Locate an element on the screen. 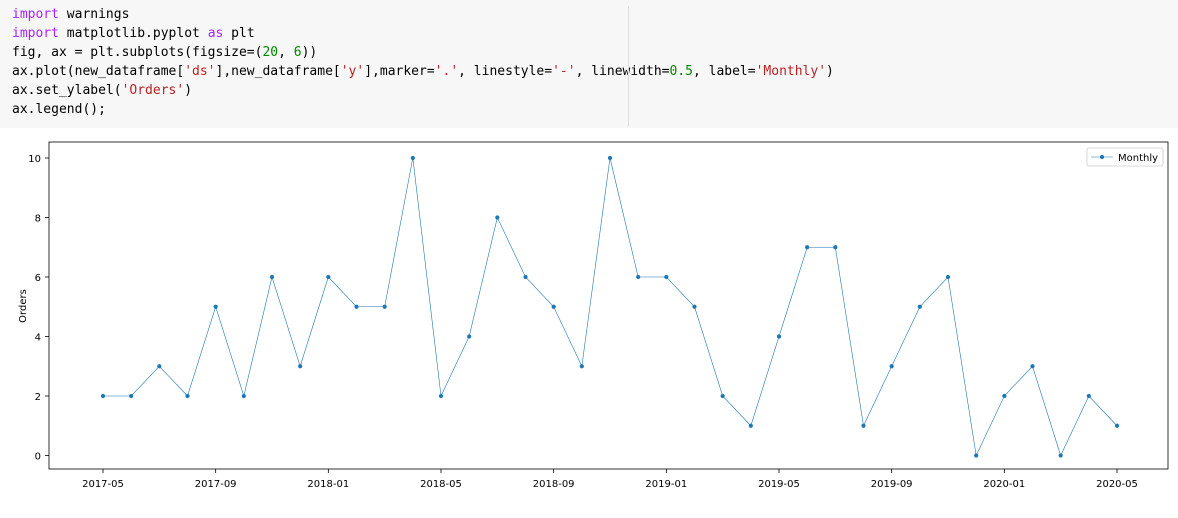 This screenshot has width=1178, height=518. x-tick-label: 2019-09 is located at coordinates (892, 484).